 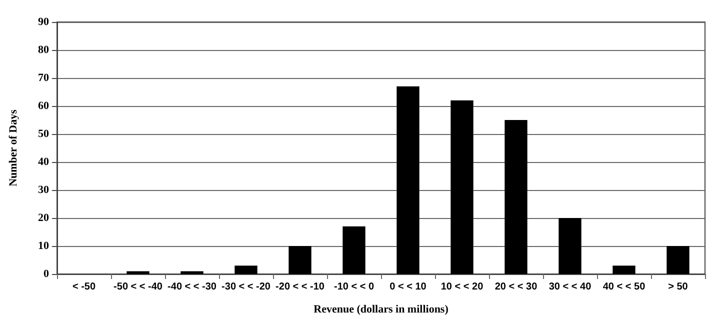 I want to click on x-tick-label: 10 < < 20, so click(x=462, y=287).